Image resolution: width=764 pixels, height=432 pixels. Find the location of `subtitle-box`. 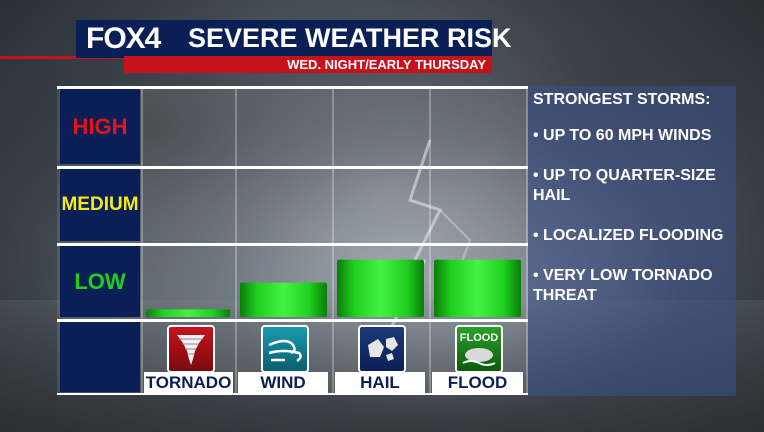

subtitle-box is located at coordinates (308, 64).